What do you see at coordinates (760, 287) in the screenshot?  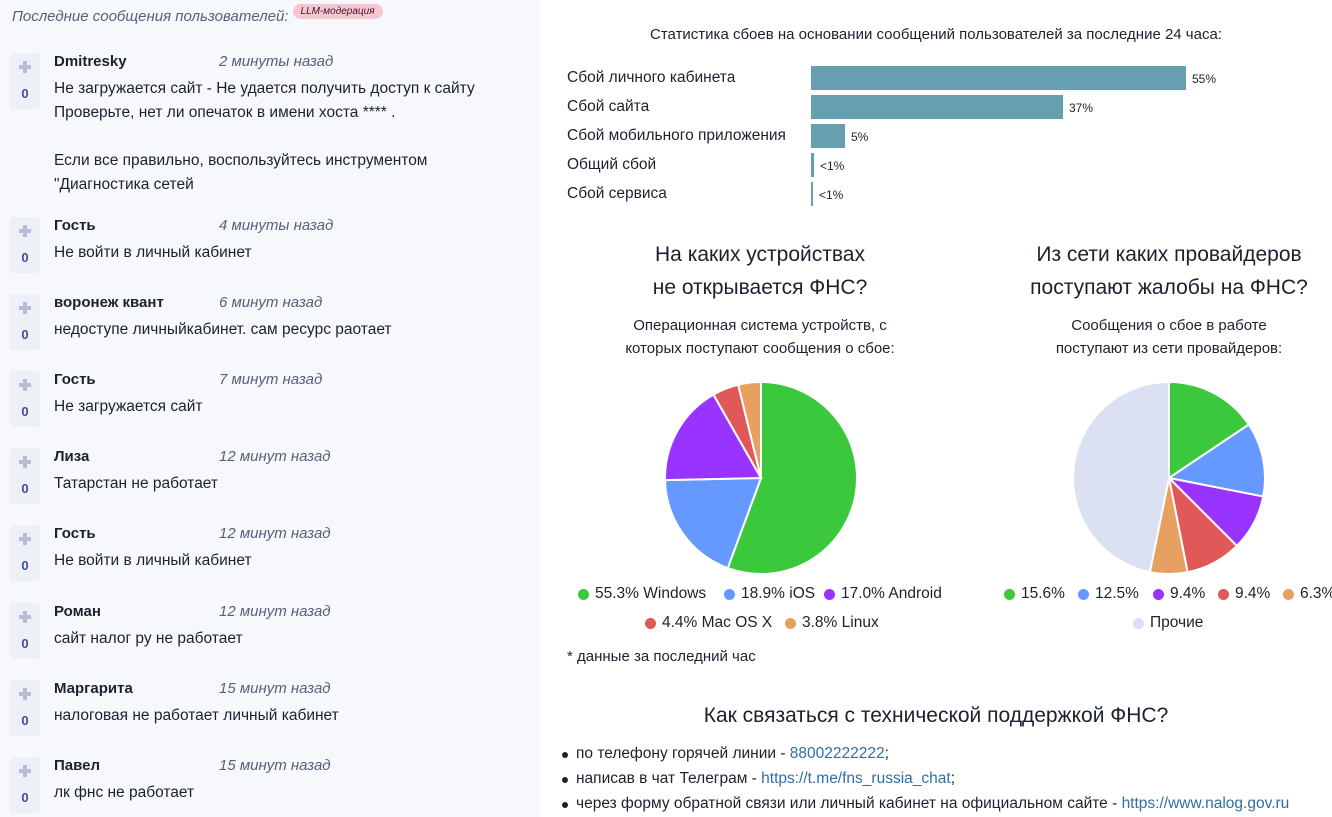 I see `devices-title-line2: не открывается ФНС?` at bounding box center [760, 287].